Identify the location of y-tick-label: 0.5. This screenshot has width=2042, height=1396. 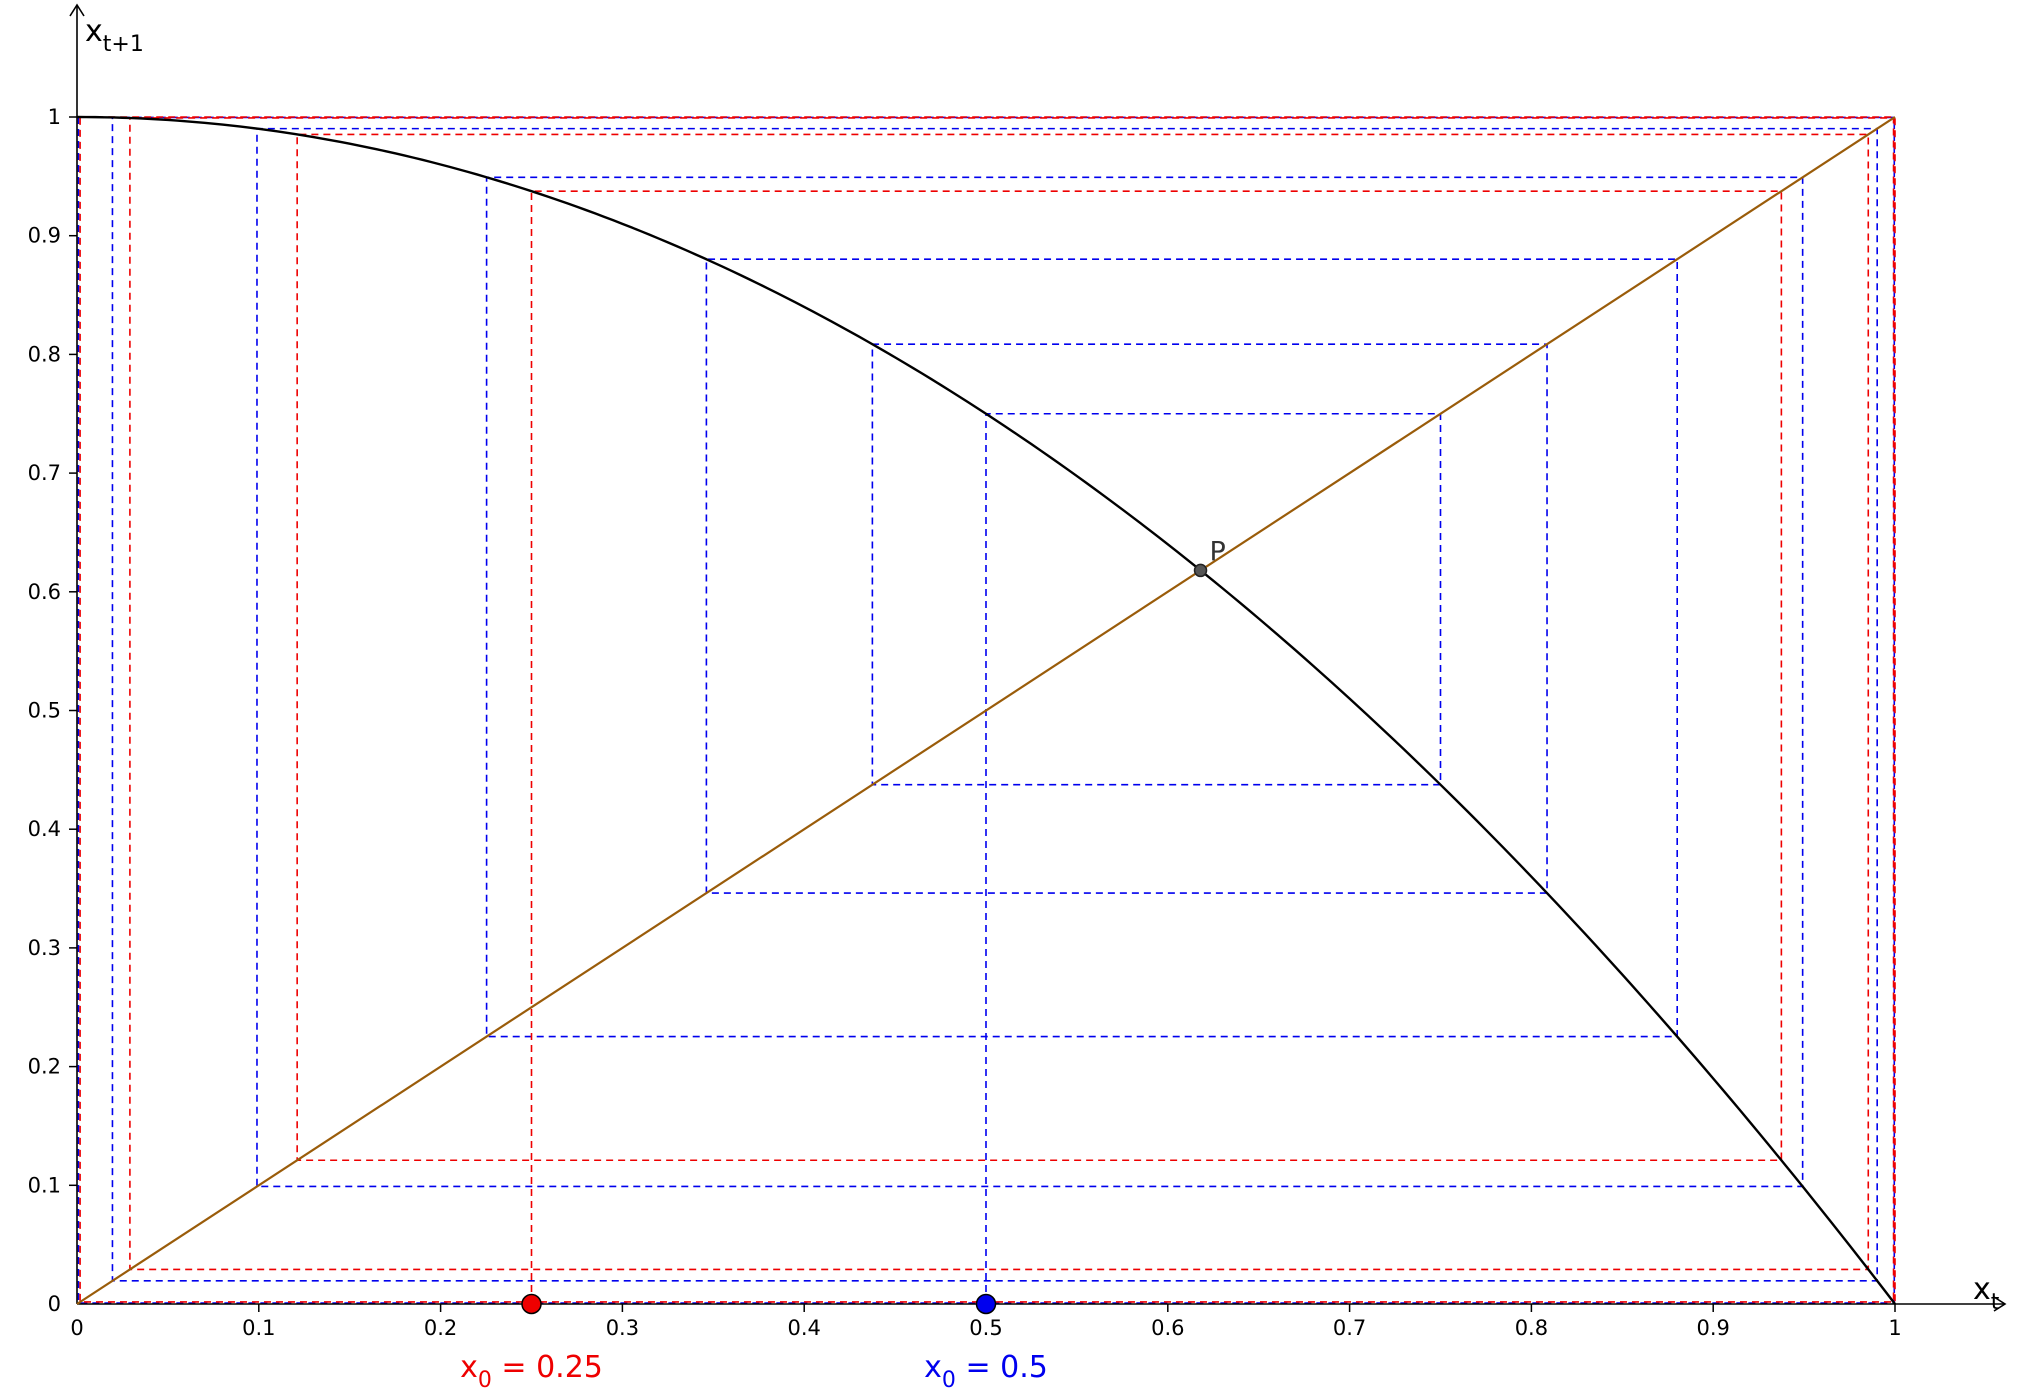
(44, 711).